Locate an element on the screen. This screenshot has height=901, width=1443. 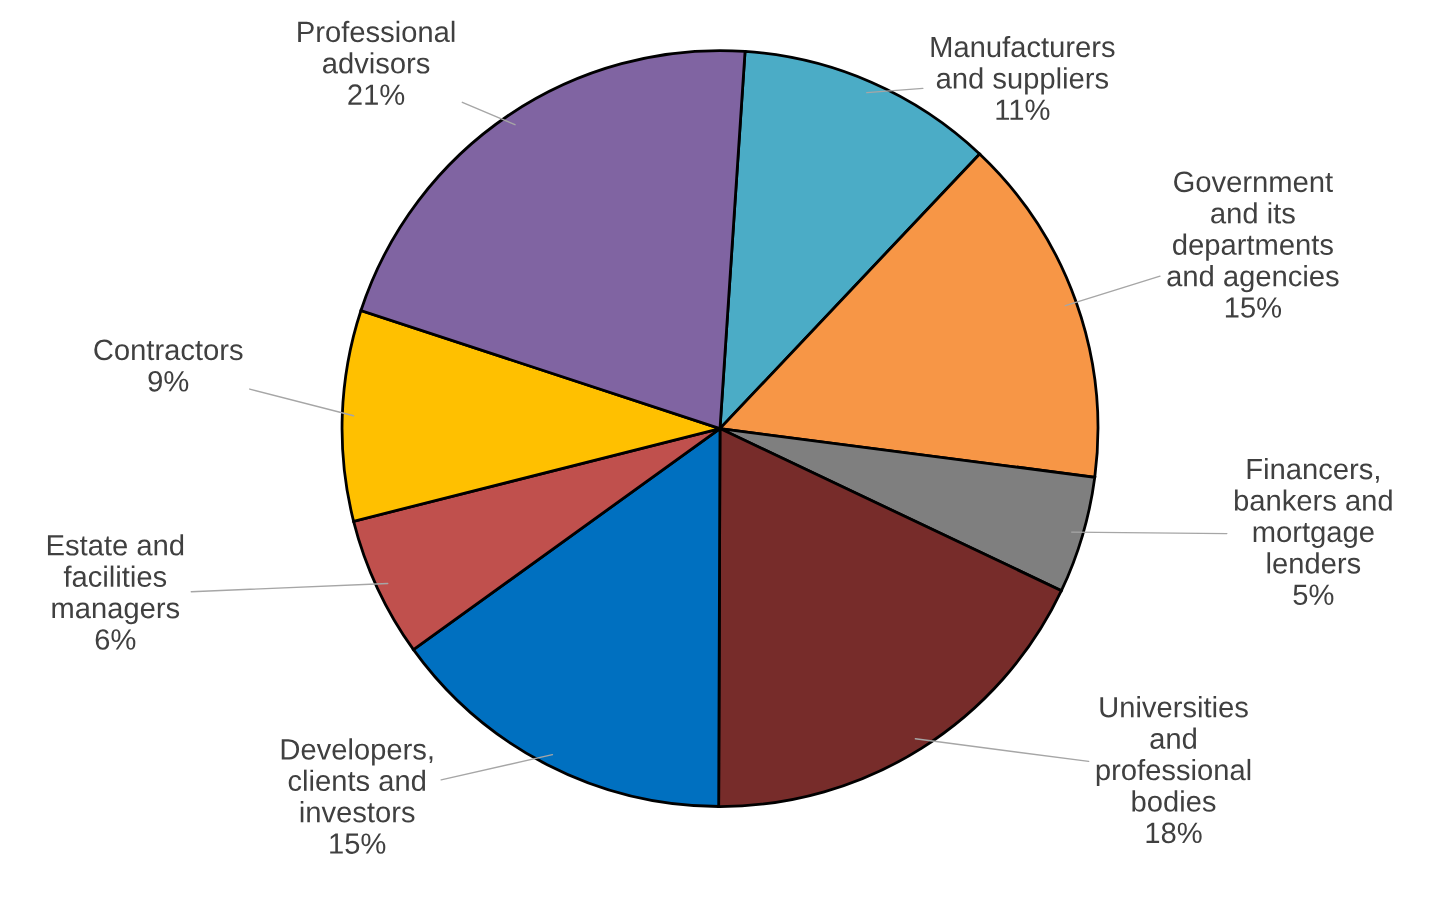
slice-label: Government and its departments and agencies is located at coordinates (1253, 232).